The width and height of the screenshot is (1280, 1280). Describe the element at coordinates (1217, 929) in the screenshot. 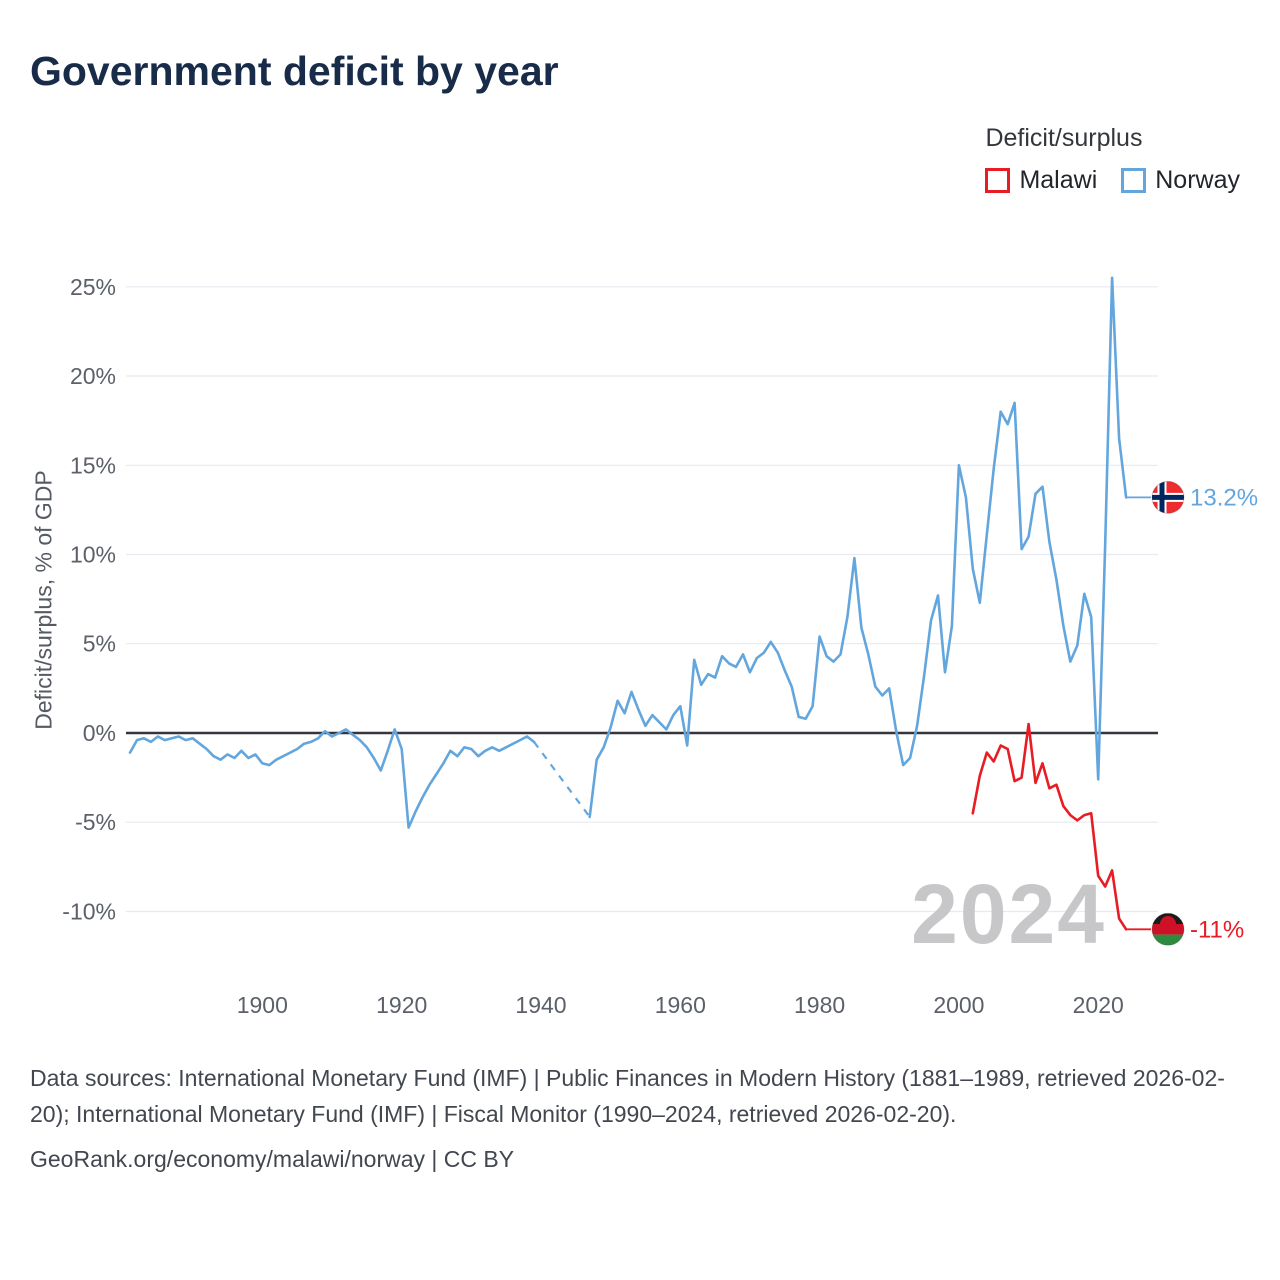

I see `malawi-end-label: -11%` at that location.